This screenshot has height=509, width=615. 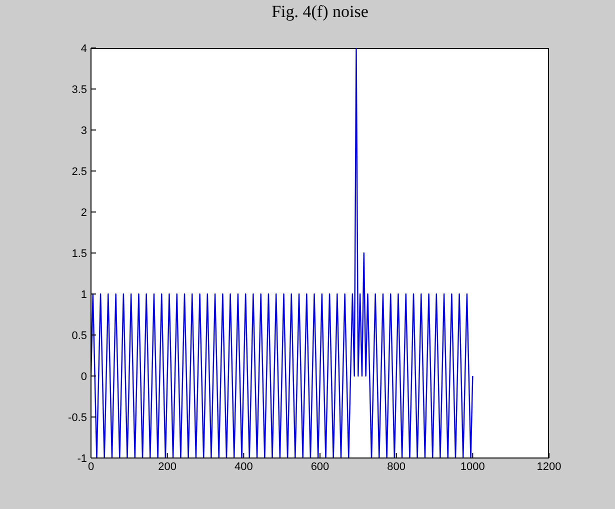 What do you see at coordinates (82, 458) in the screenshot?
I see `y-tick-label: -1` at bounding box center [82, 458].